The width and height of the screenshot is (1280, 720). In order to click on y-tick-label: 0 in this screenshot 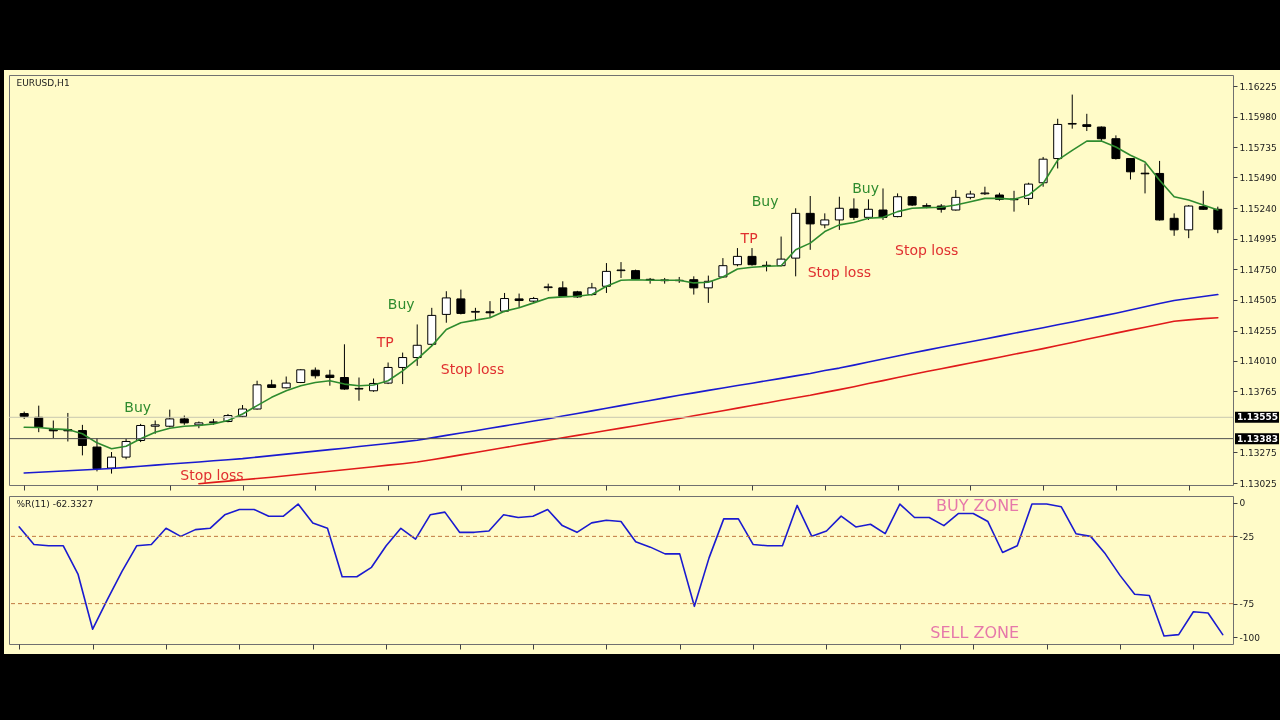, I will do `click(1242, 503)`.